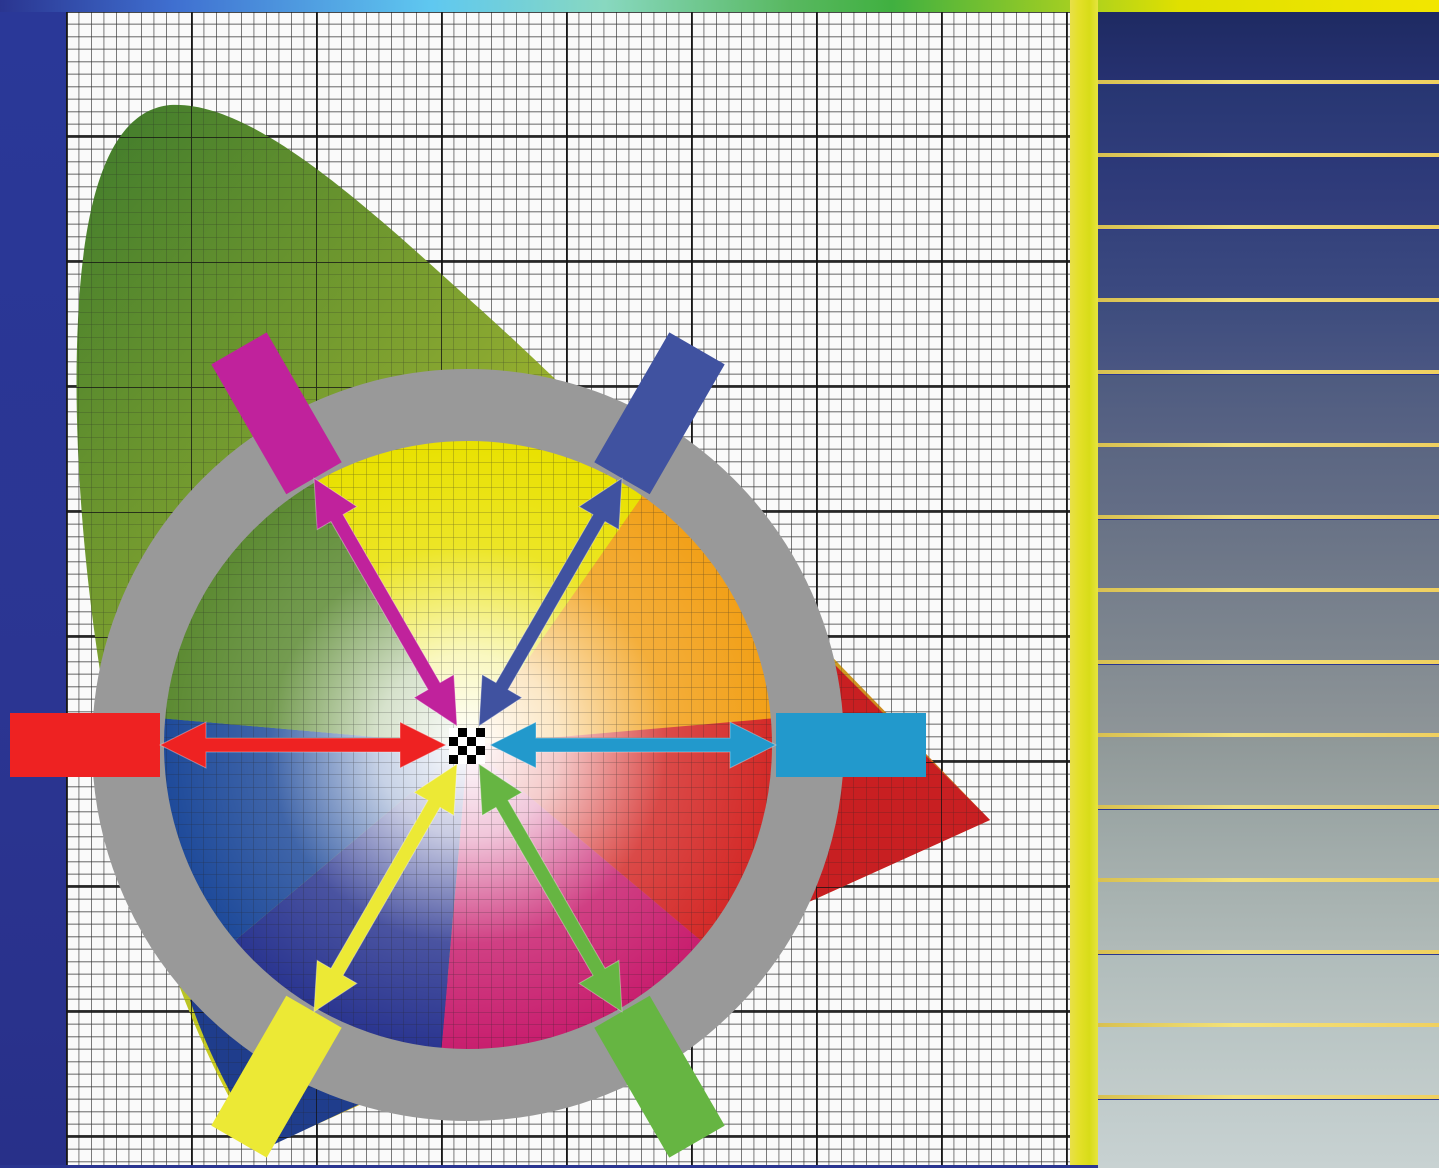 The image size is (1439, 1168). I want to click on axis-arrow-cyan, so click(633, 745).